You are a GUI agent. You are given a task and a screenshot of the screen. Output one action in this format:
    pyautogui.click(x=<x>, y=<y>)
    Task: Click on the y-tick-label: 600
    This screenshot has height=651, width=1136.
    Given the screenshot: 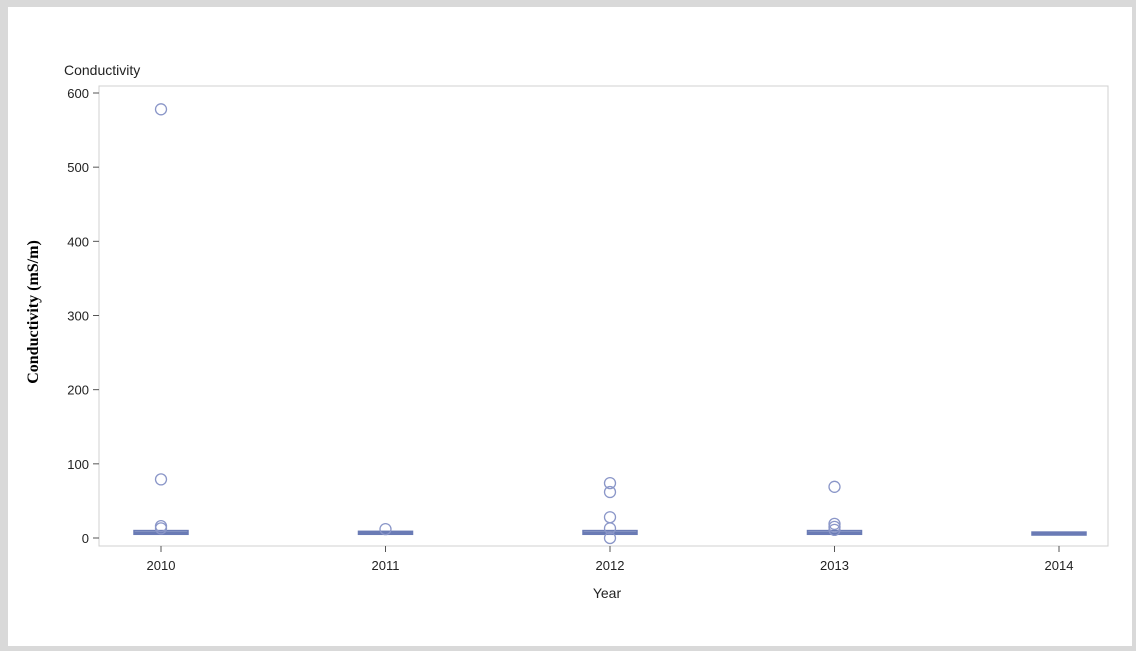 What is the action you would take?
    pyautogui.click(x=78, y=93)
    